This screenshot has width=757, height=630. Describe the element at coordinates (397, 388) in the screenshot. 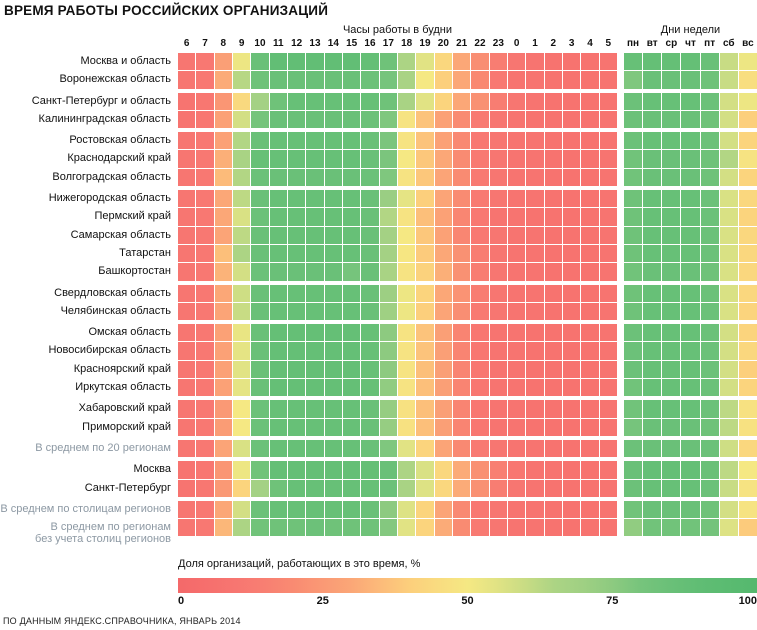

I see `hours-cells` at that location.